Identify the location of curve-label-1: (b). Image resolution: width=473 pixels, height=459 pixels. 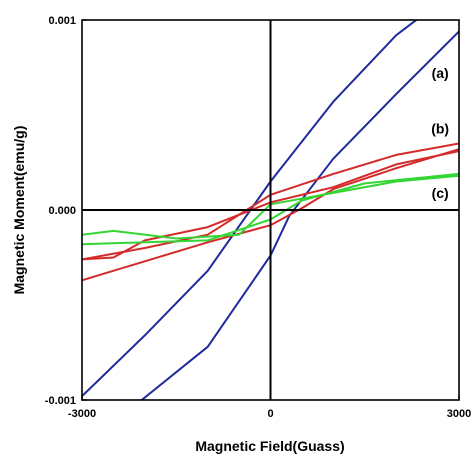
(440, 128).